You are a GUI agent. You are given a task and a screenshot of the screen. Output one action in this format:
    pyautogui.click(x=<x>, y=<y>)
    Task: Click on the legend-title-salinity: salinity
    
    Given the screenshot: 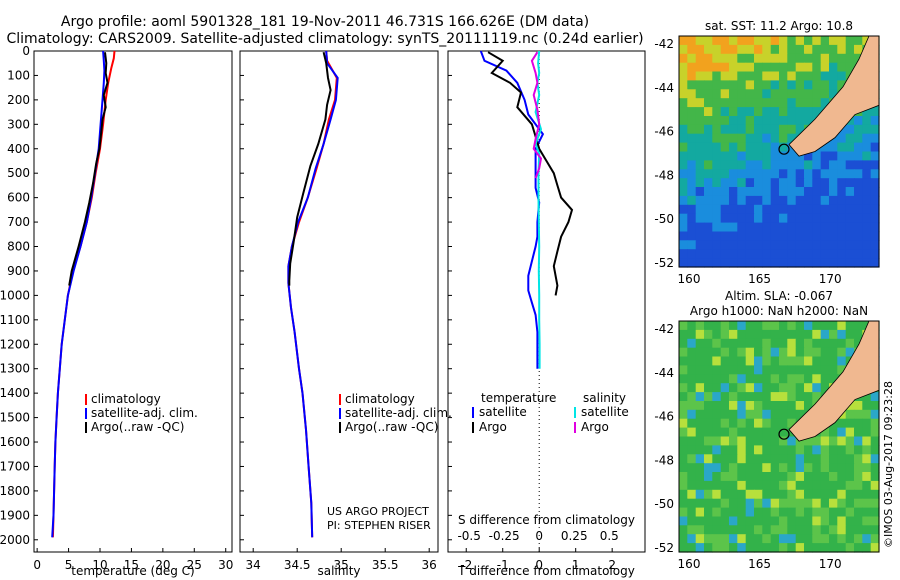 What is the action you would take?
    pyautogui.click(x=604, y=398)
    